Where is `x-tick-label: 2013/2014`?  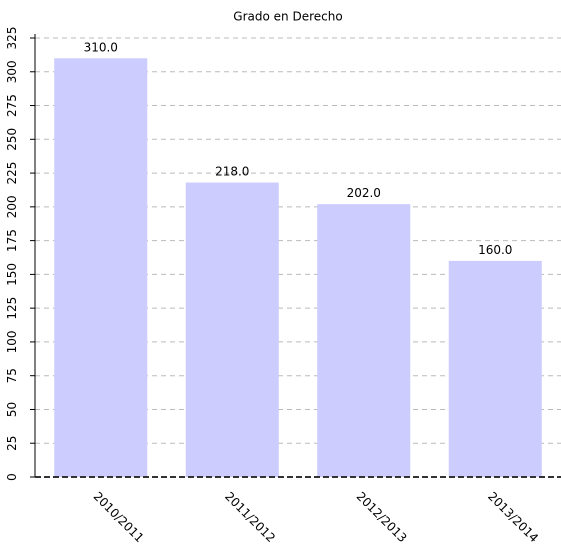
x-tick-label: 2013/2014 is located at coordinates (513, 517).